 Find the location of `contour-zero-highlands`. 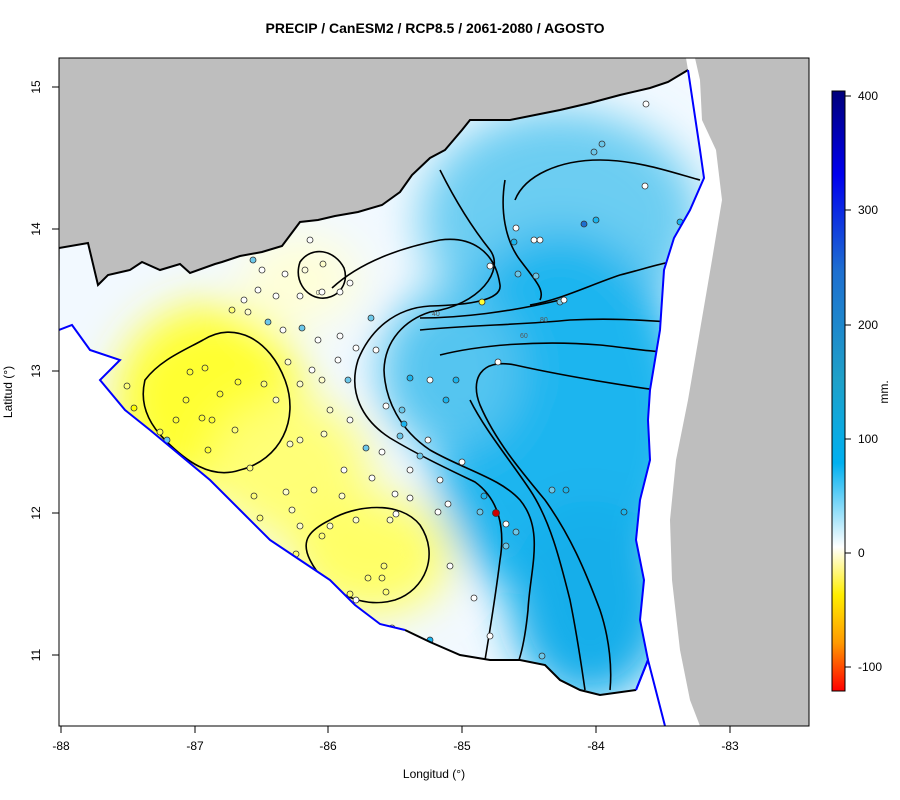

contour-zero-highlands is located at coordinates (322, 274).